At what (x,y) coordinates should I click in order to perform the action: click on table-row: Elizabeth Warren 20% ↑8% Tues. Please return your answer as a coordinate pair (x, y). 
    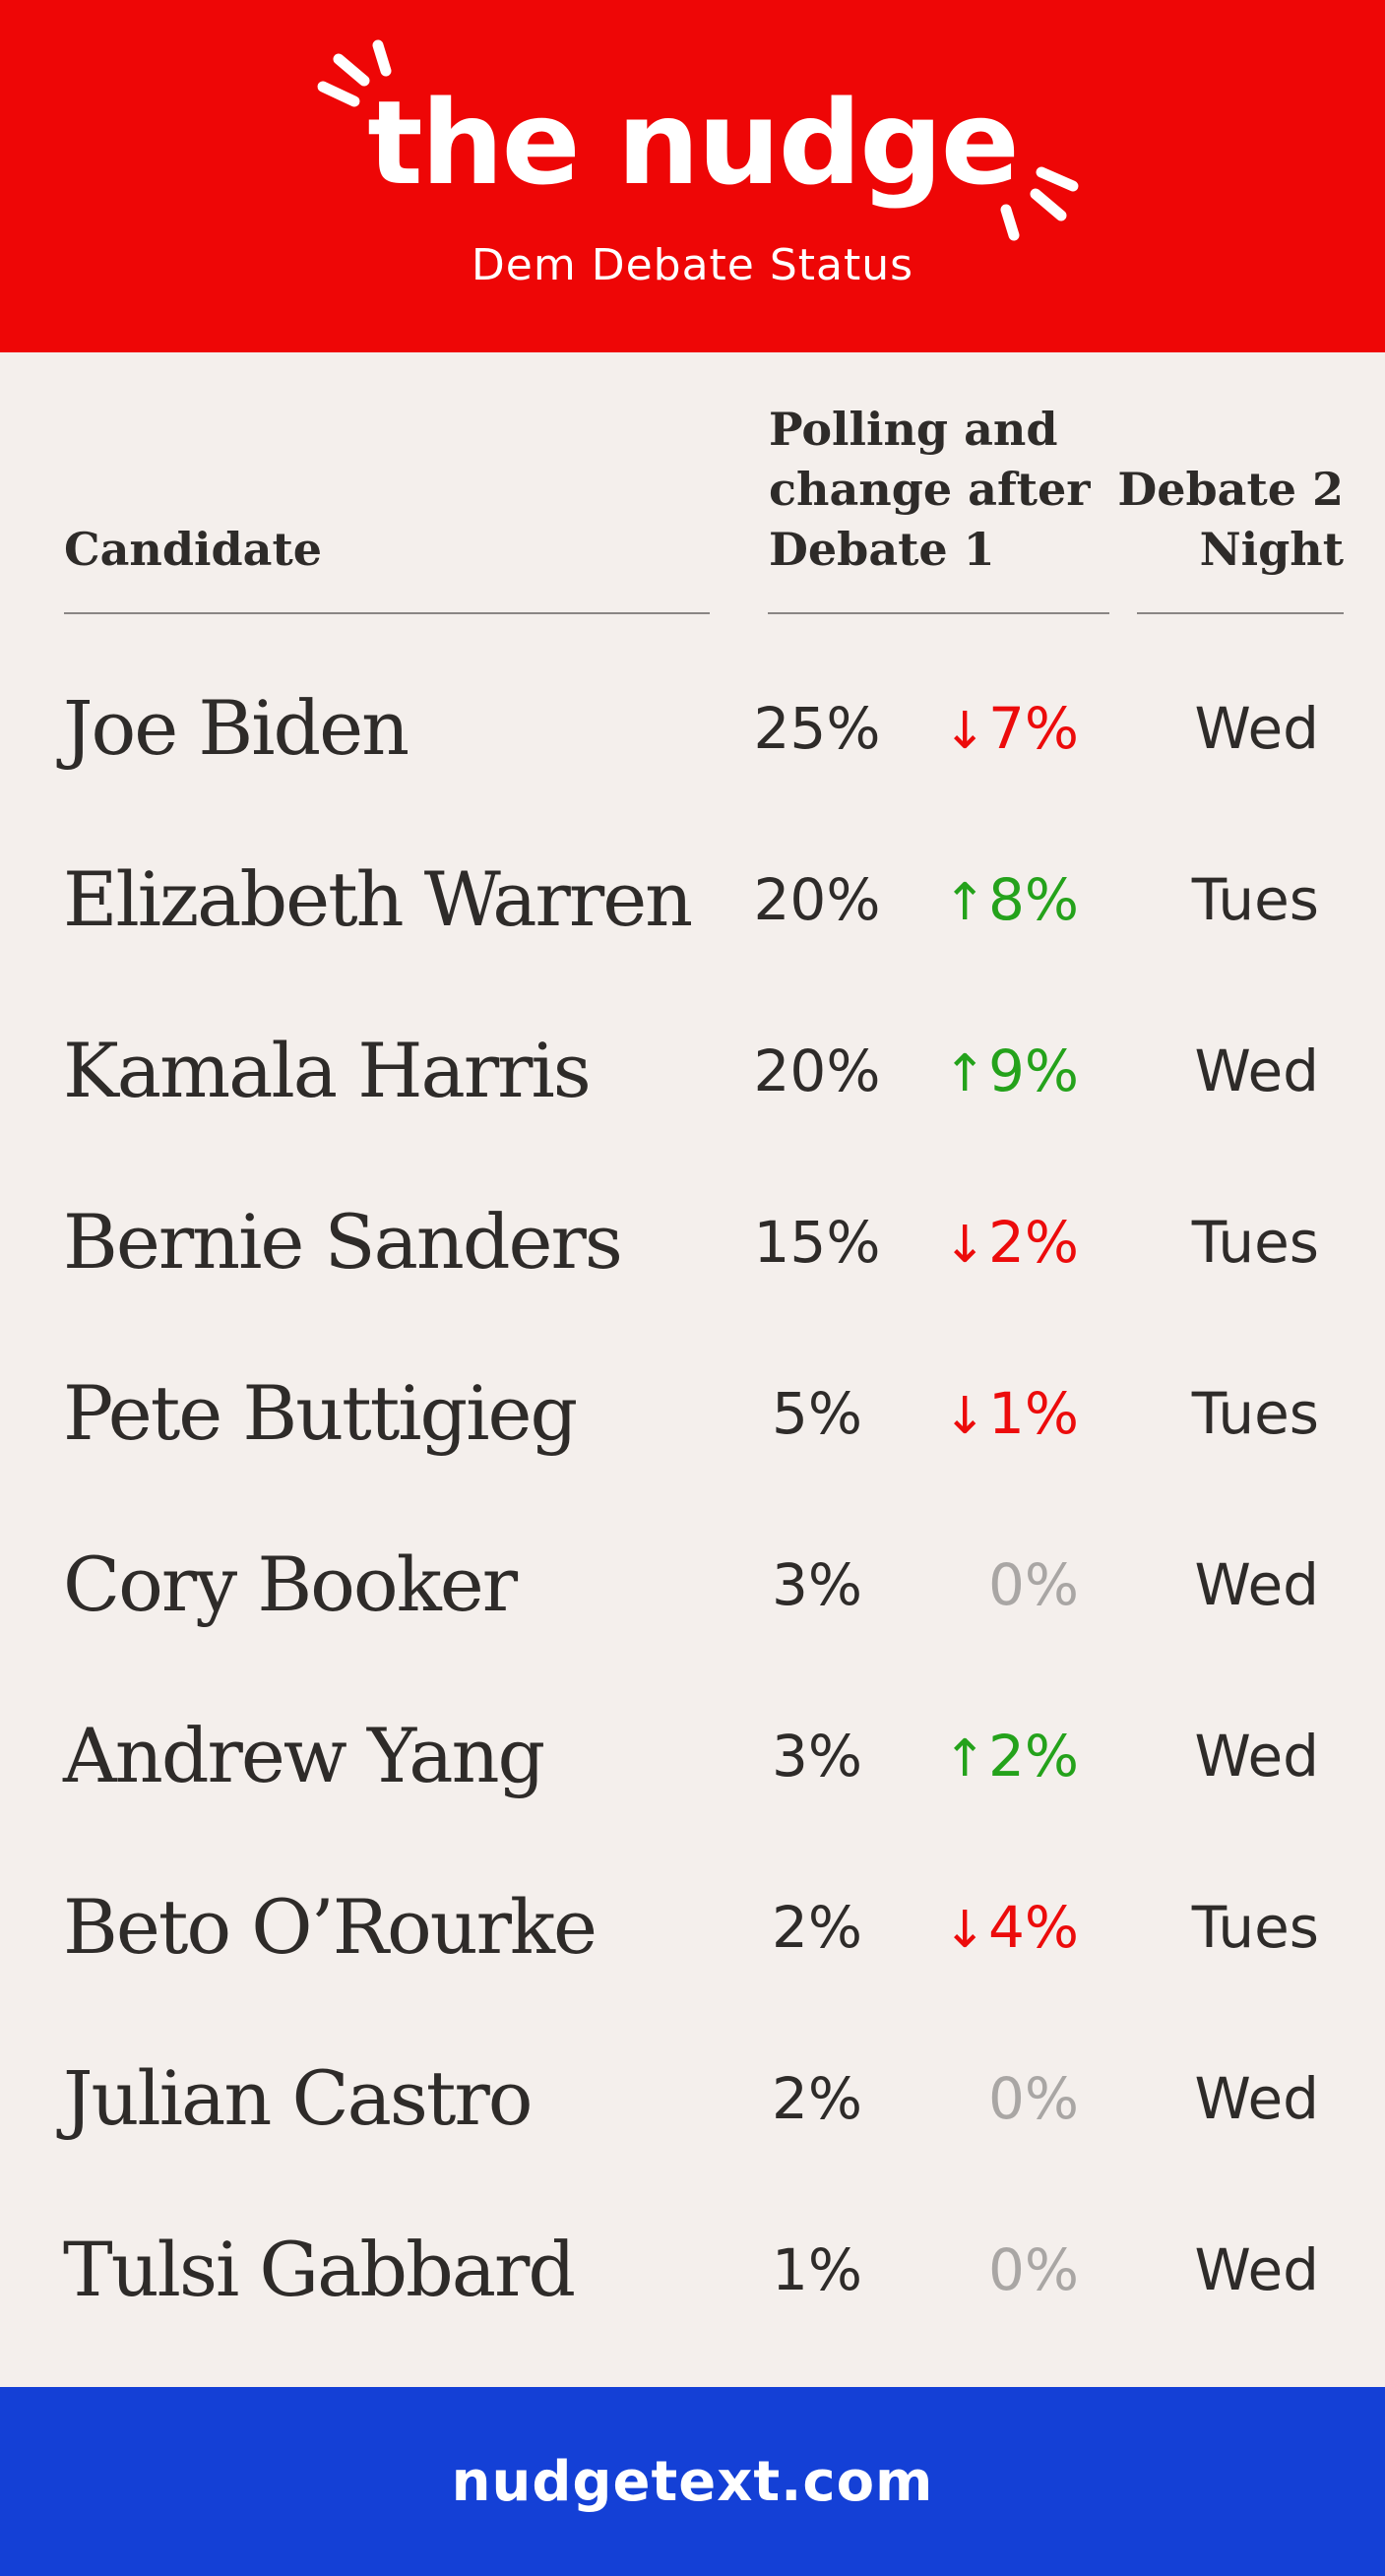
    Looking at the image, I should click on (692, 931).